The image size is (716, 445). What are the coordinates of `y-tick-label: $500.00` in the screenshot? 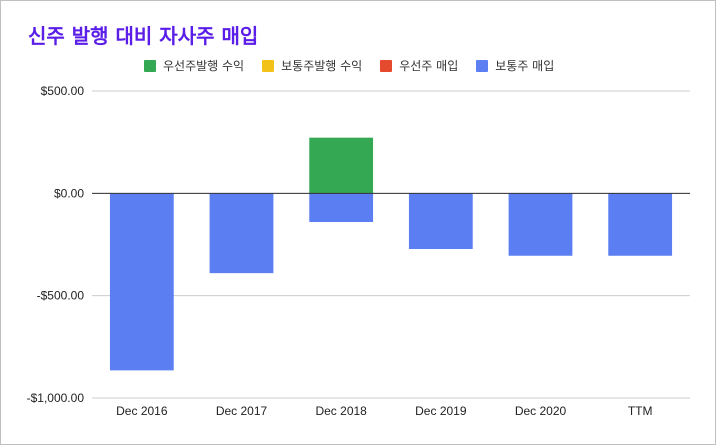 It's located at (63, 91).